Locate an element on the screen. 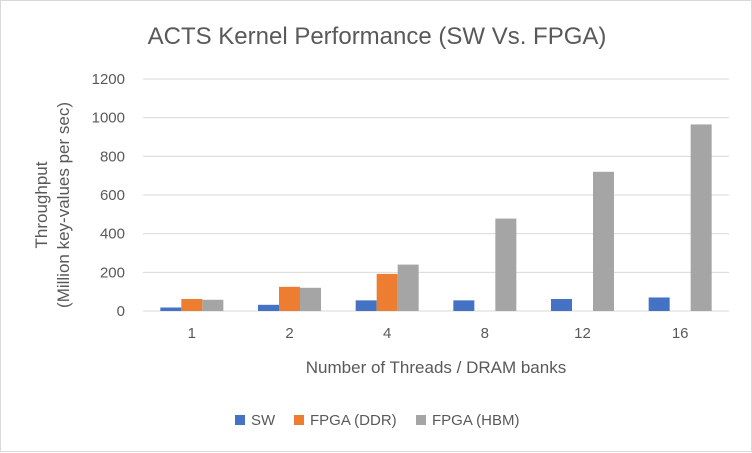 This screenshot has width=752, height=453. y-axis-title: Throughput is located at coordinates (41, 204).